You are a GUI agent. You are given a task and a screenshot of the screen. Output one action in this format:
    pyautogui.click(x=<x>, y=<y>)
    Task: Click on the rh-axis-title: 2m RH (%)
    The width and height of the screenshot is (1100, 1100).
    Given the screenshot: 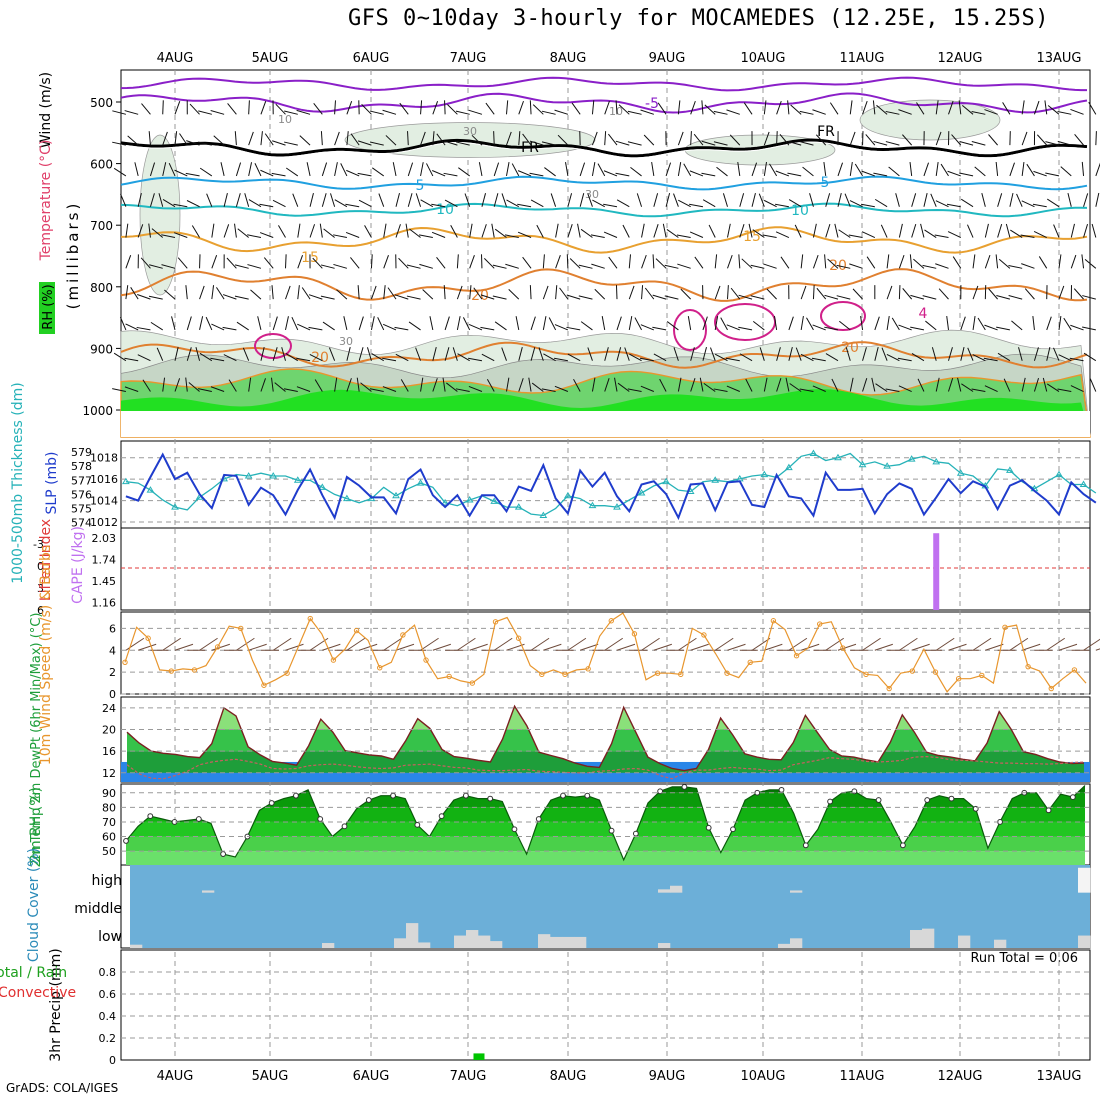 What is the action you would take?
    pyautogui.click(x=36, y=825)
    